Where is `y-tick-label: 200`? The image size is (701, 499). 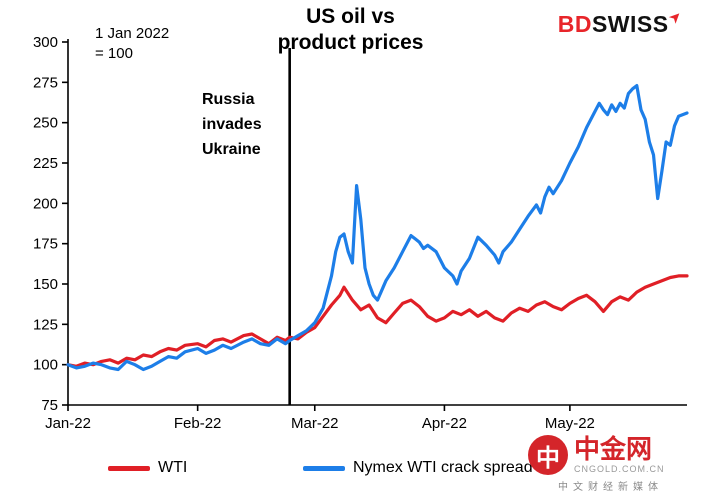 y-tick-label: 200 is located at coordinates (45, 203).